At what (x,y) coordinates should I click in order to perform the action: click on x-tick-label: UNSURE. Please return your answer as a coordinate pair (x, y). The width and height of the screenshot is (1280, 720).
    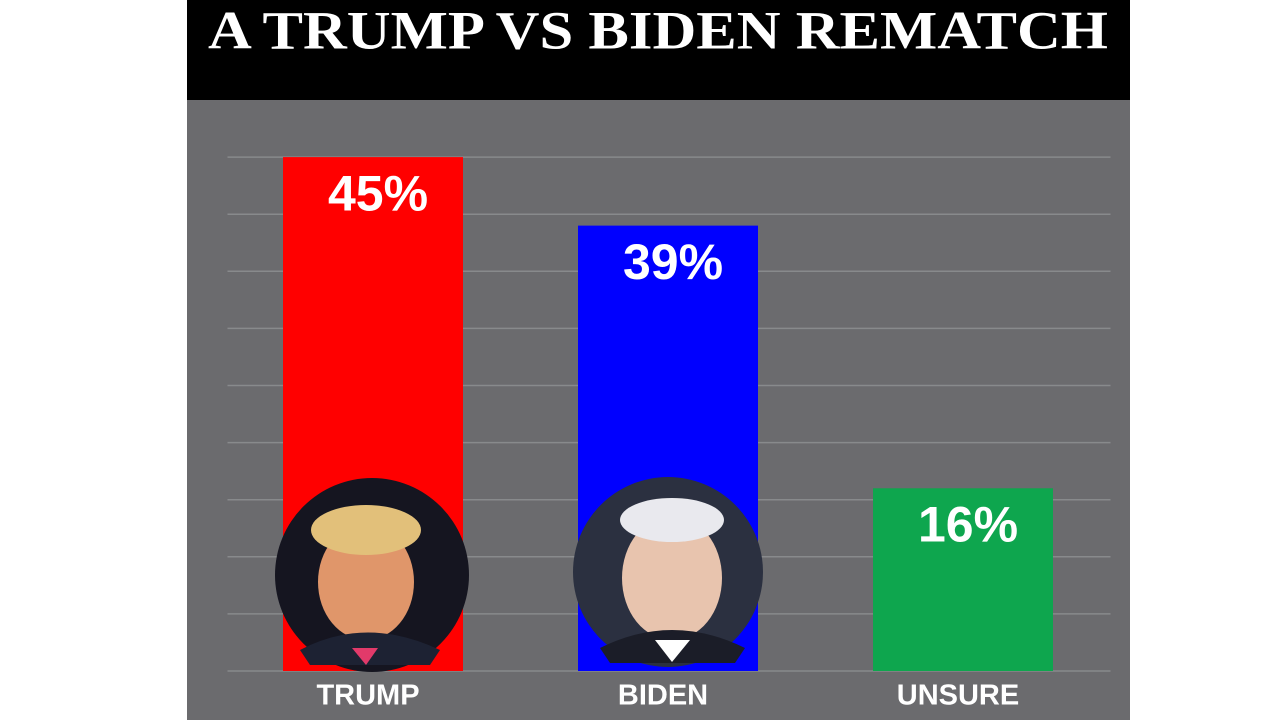
    Looking at the image, I should click on (958, 696).